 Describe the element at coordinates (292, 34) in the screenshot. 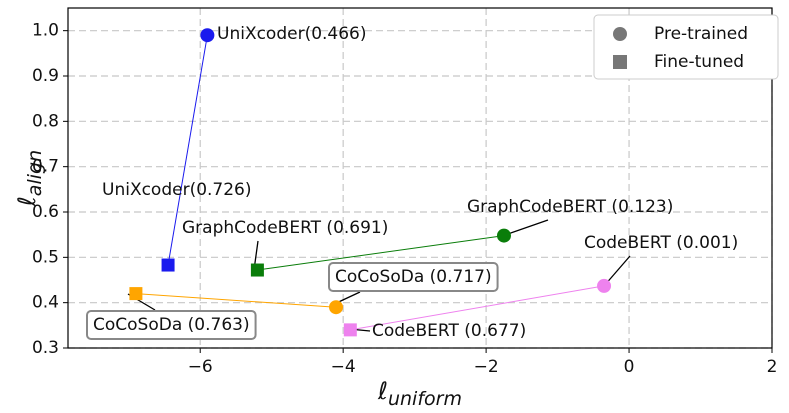

I see `annotation-label: UniXcoder(0.466)` at that location.